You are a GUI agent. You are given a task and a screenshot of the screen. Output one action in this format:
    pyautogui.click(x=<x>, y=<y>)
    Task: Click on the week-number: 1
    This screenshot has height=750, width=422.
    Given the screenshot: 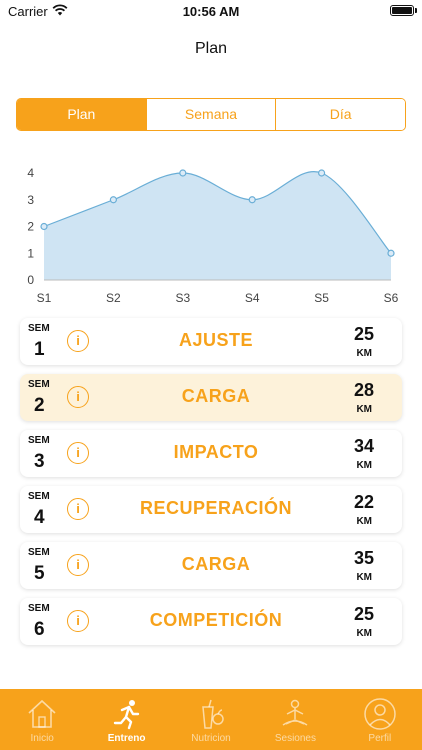 What is the action you would take?
    pyautogui.click(x=39, y=349)
    